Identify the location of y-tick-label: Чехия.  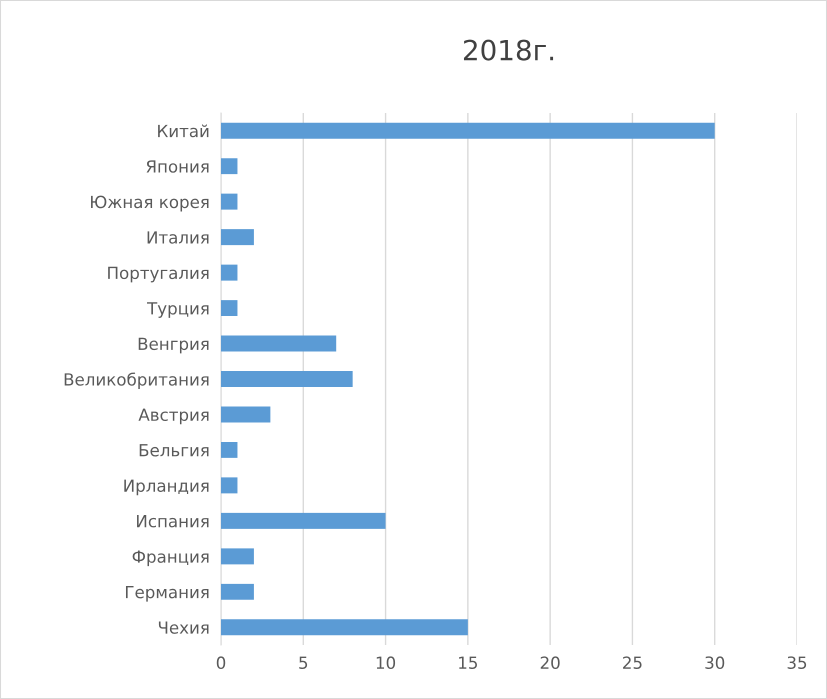
(183, 627).